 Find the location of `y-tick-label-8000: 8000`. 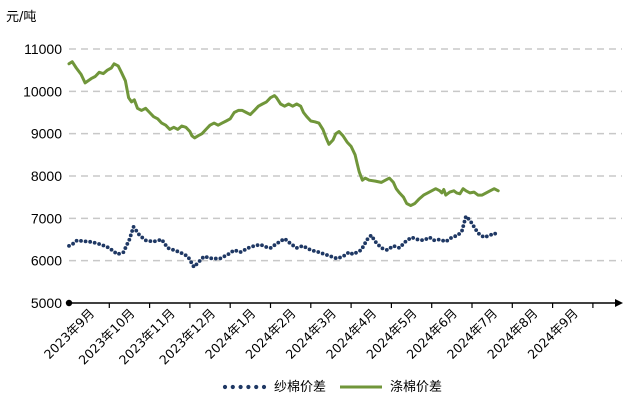

y-tick-label-8000: 8000 is located at coordinates (46, 176).